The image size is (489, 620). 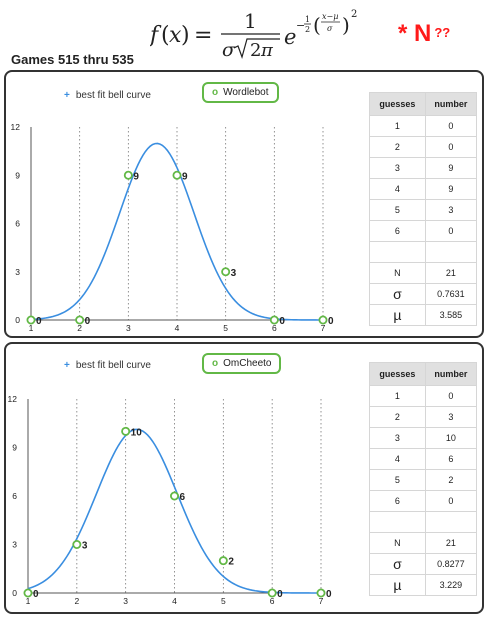 What do you see at coordinates (17, 175) in the screenshot?
I see `y-tick-label: 9` at bounding box center [17, 175].